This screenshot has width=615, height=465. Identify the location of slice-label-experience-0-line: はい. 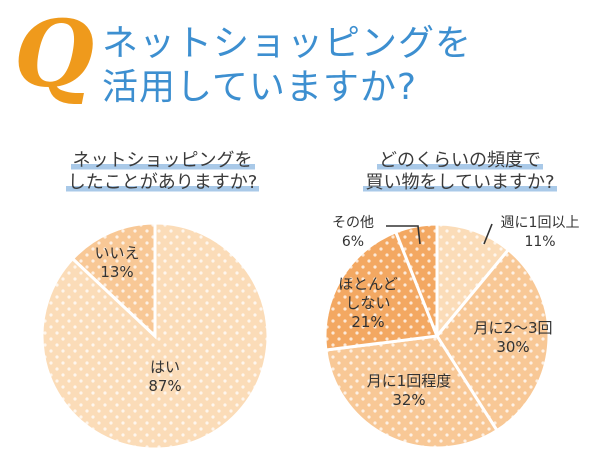
(165, 367).